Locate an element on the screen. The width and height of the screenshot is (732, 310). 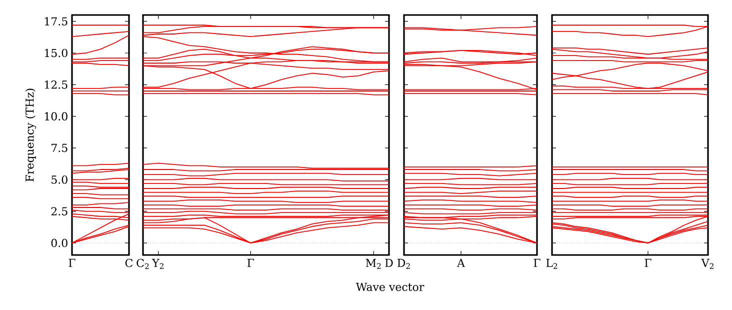
y-tick-label: 2.5 is located at coordinates (59, 211).